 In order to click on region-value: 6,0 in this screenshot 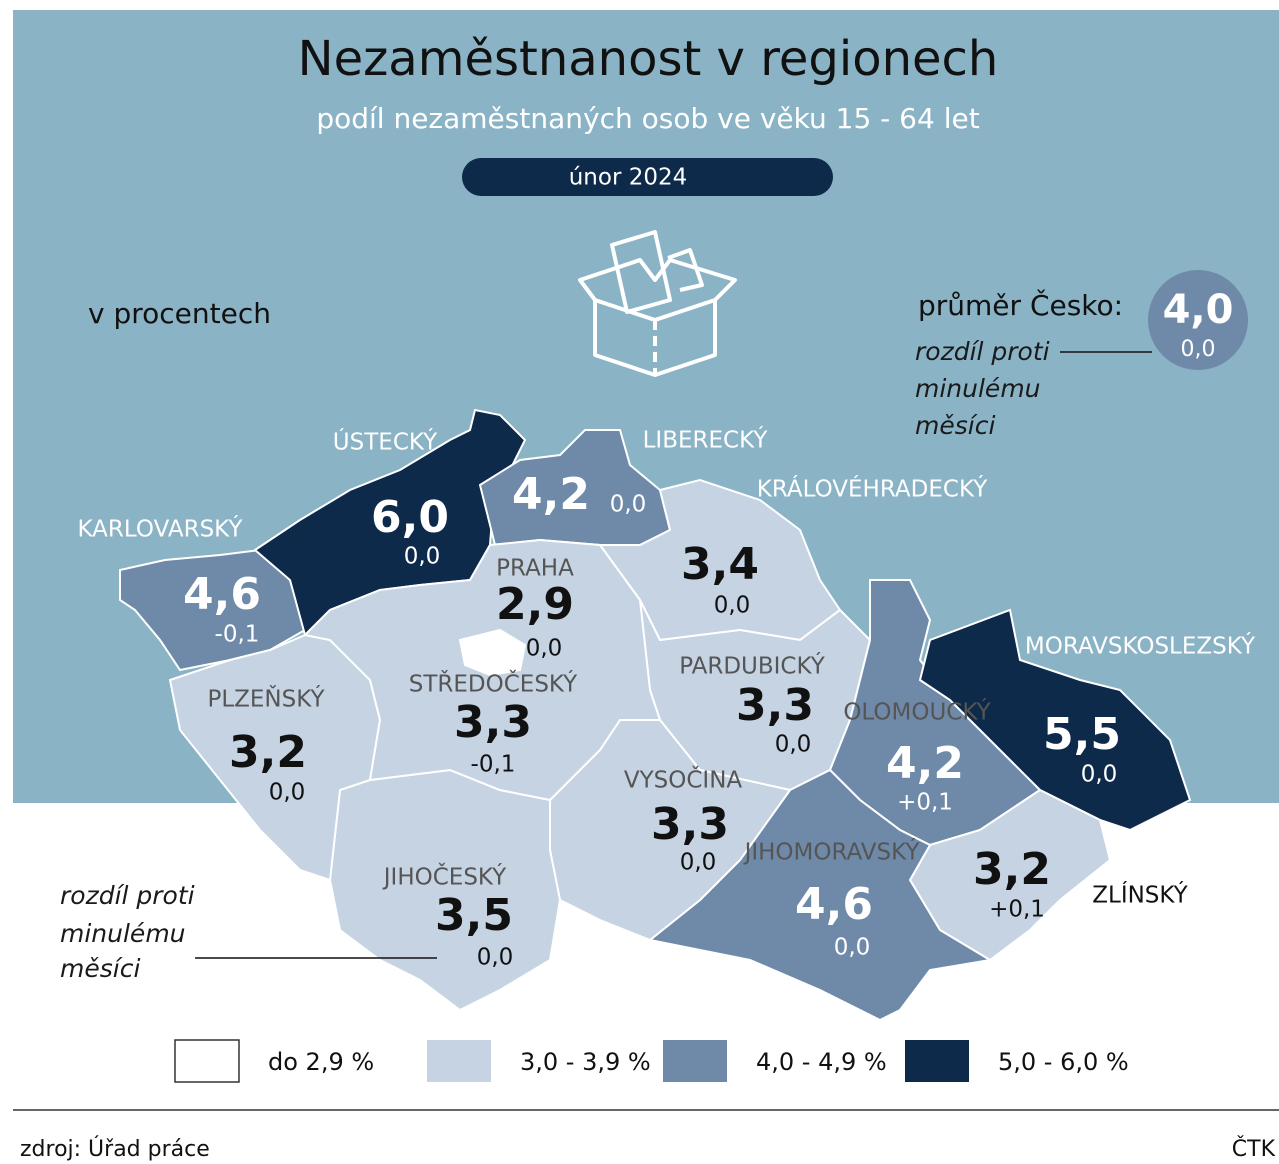, I will do `click(410, 517)`.